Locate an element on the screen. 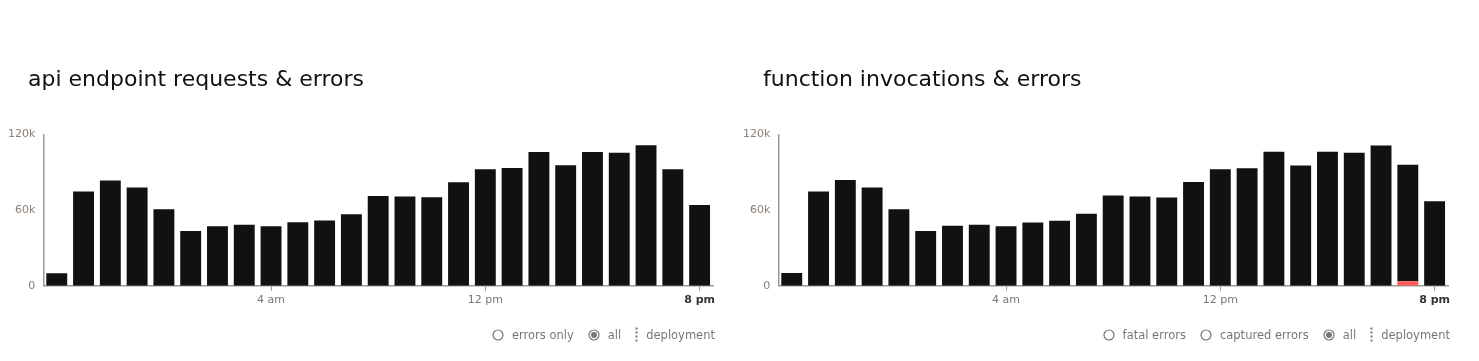  text: fatal errors is located at coordinates (1154, 335).